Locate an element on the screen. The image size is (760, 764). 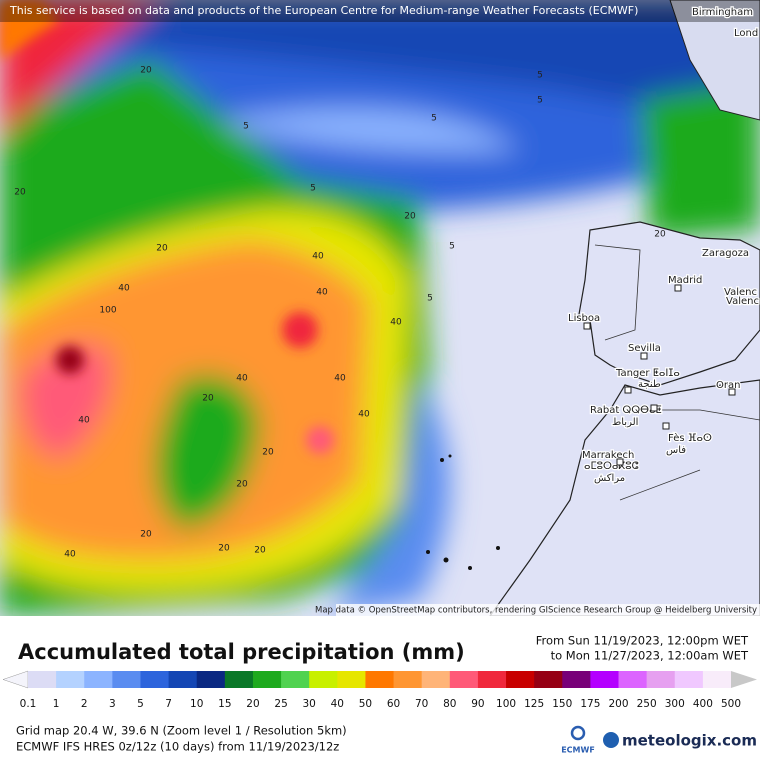
city-label: Oran is located at coordinates (728, 385).